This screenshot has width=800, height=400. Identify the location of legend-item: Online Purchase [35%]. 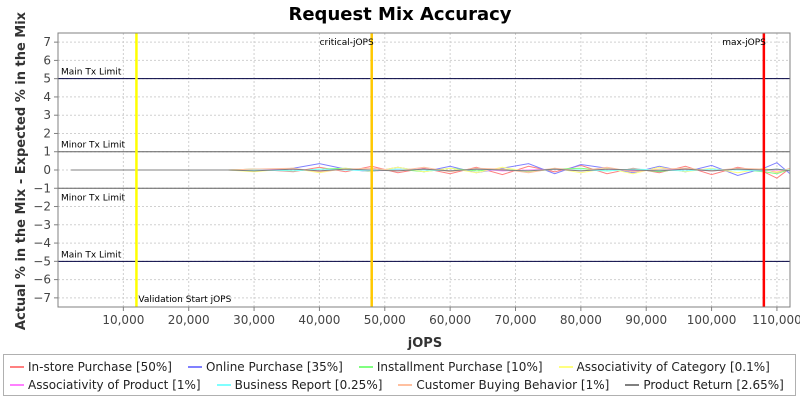
(262, 367).